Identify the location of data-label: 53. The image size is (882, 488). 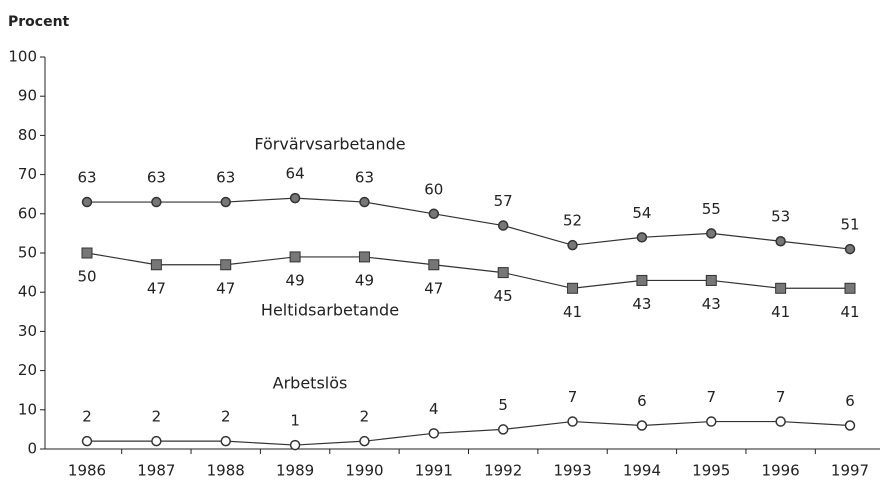
(780, 217).